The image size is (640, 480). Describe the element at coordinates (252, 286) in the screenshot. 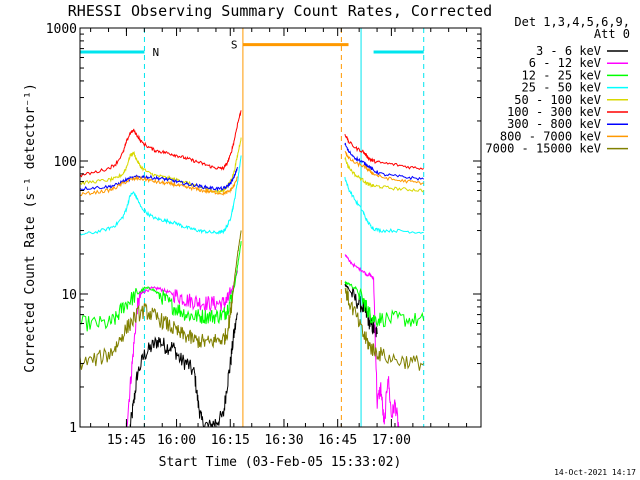

I see `series-12-25keV` at that location.